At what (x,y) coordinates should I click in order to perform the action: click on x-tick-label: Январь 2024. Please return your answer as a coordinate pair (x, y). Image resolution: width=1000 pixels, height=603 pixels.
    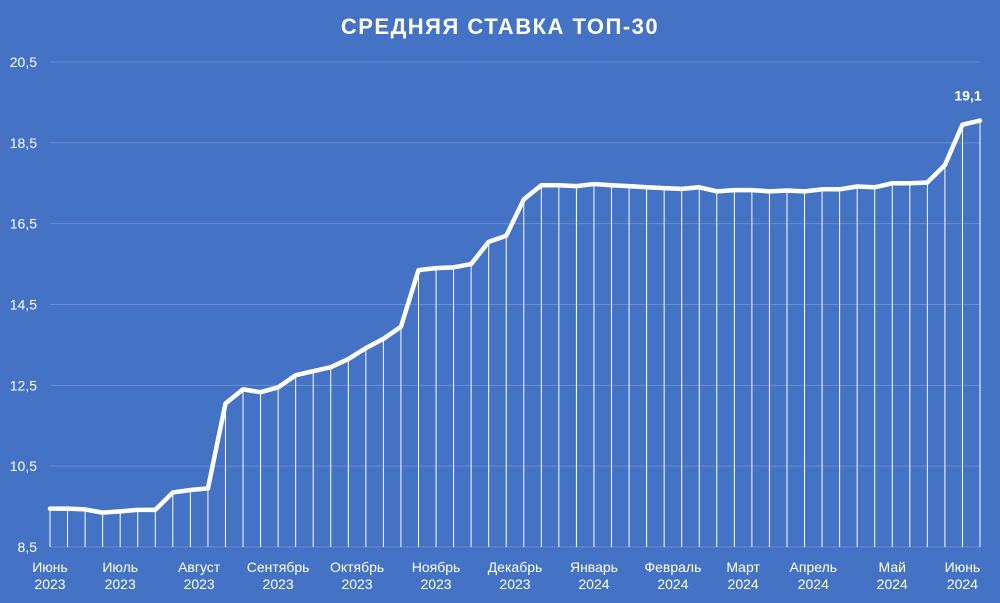
    Looking at the image, I should click on (594, 575).